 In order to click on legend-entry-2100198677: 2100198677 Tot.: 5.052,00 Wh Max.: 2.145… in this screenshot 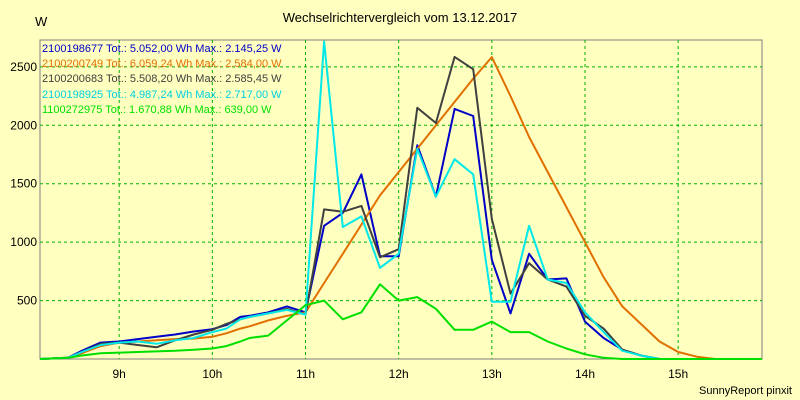, I will do `click(162, 49)`.